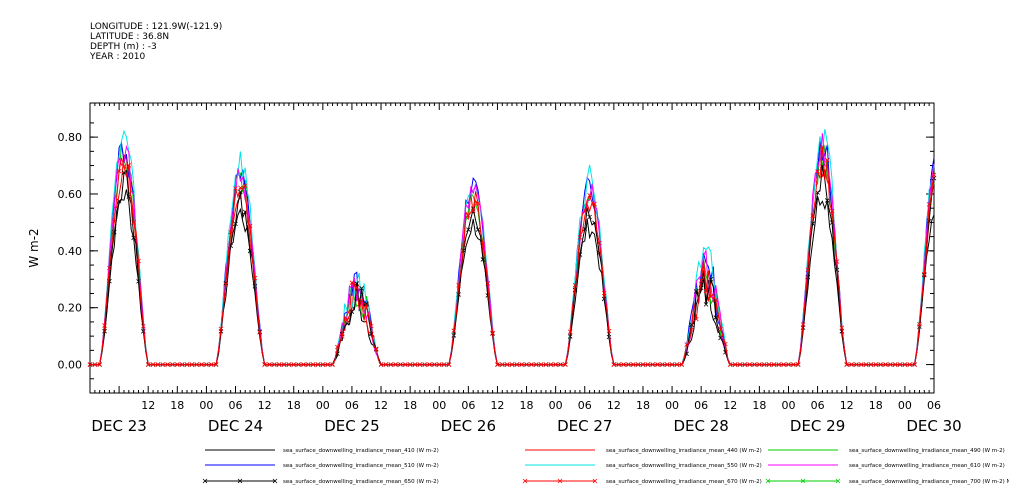 This screenshot has width=1009, height=504. Describe the element at coordinates (468, 426) in the screenshot. I see `x-day-label: DEC 26` at that location.